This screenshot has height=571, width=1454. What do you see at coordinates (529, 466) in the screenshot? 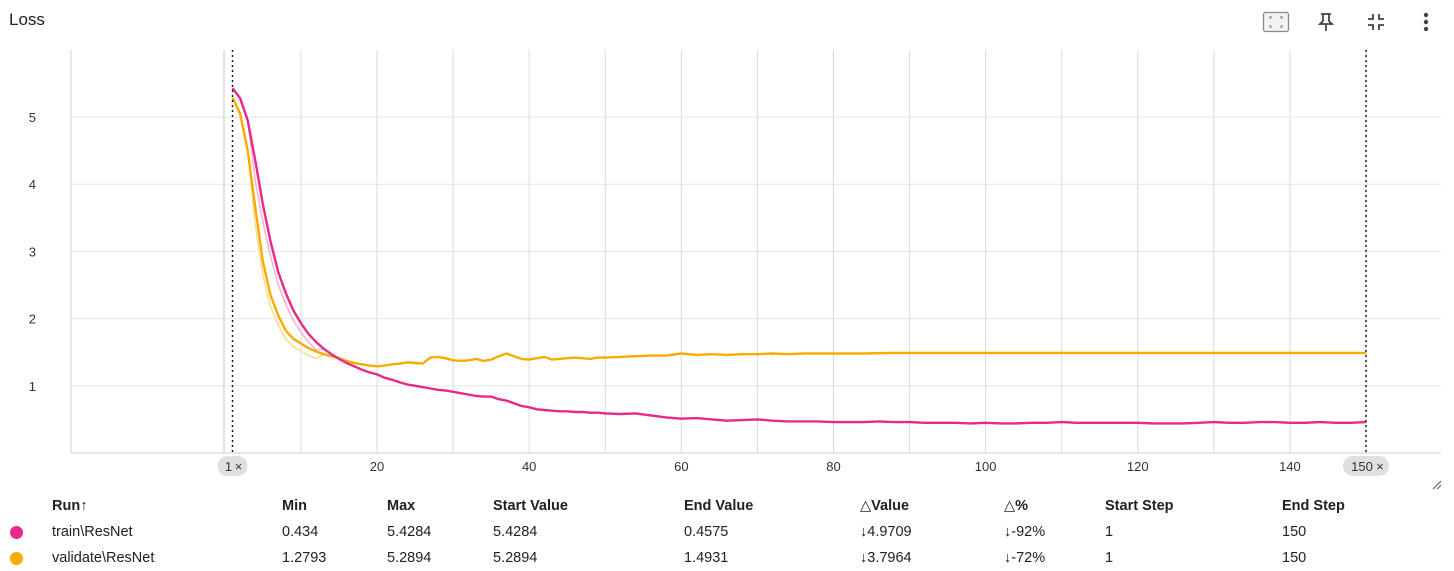
I see `x-tick-label: 40` at bounding box center [529, 466].